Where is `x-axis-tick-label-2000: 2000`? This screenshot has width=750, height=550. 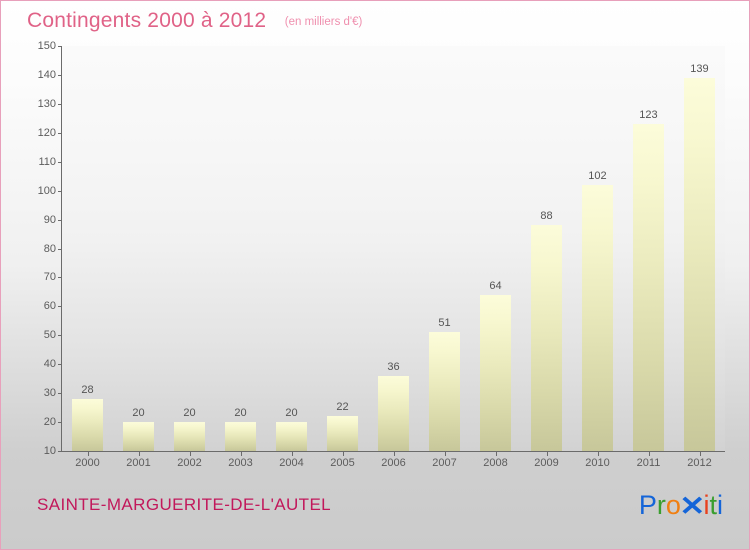 x-axis-tick-label-2000: 2000 is located at coordinates (87, 463).